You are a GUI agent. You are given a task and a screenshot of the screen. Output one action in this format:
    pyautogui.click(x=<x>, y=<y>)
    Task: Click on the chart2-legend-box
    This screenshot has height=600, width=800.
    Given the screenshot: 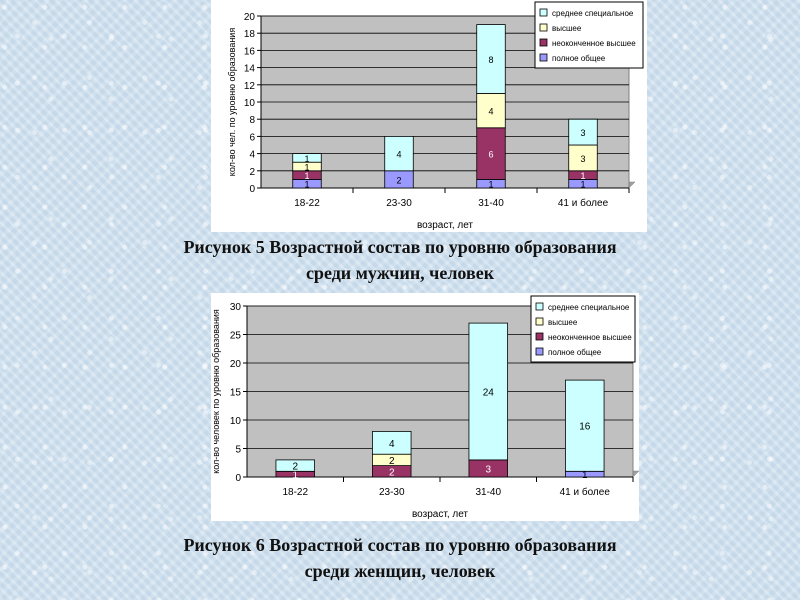 What is the action you would take?
    pyautogui.click(x=583, y=329)
    